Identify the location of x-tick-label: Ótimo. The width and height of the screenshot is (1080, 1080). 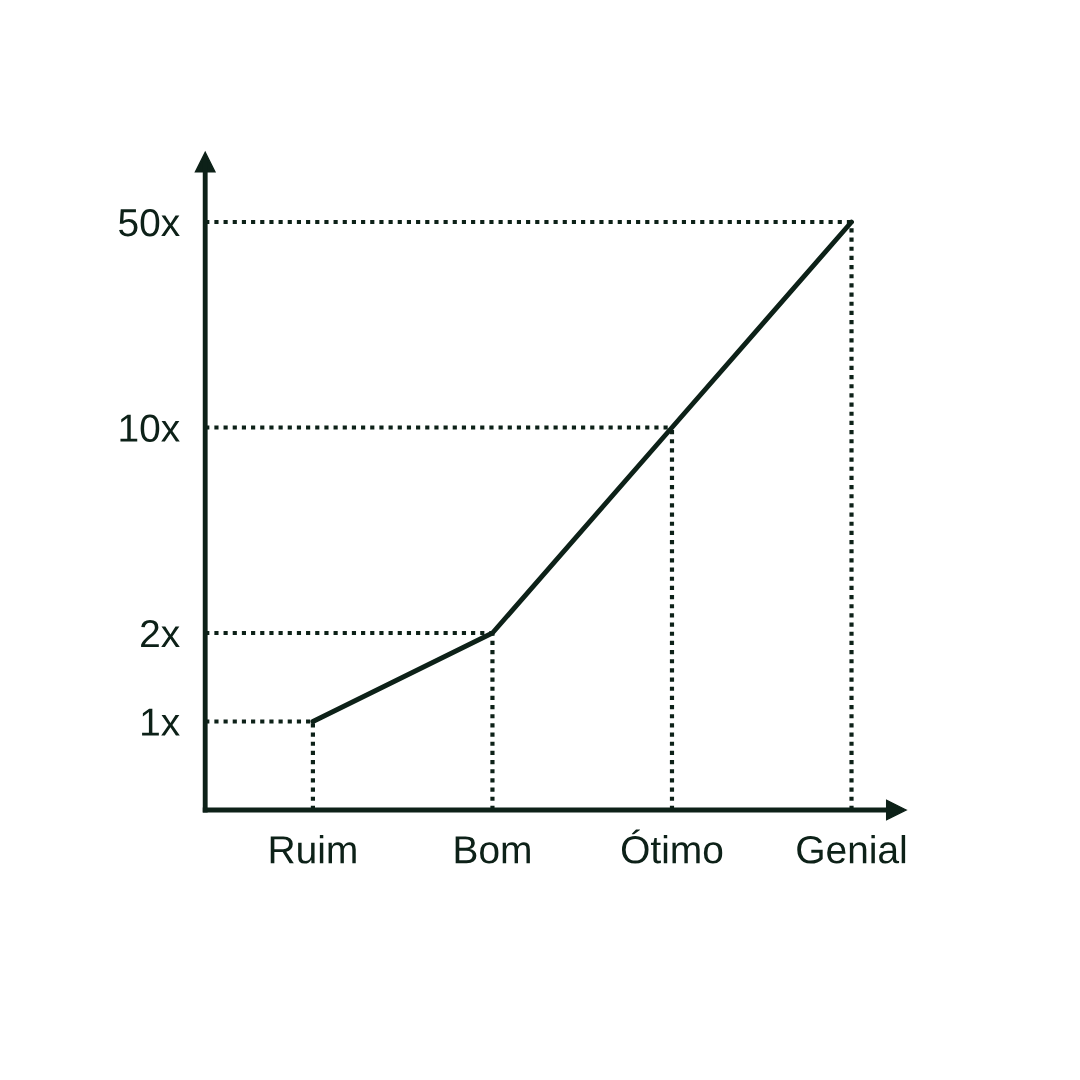
(672, 846).